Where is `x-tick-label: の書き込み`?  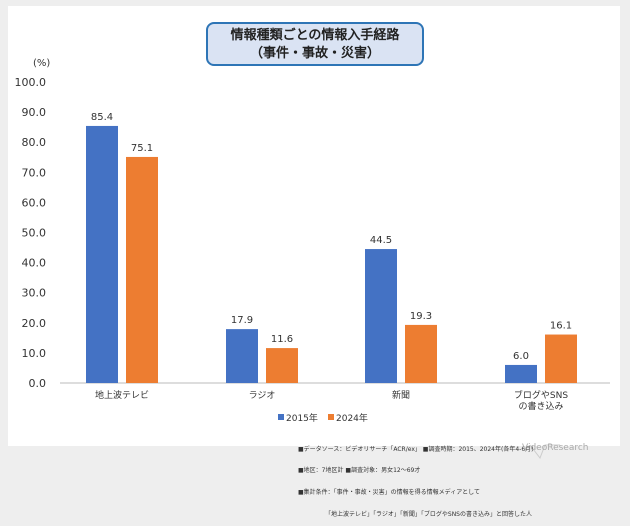
x-tick-label: の書き込み is located at coordinates (540, 406).